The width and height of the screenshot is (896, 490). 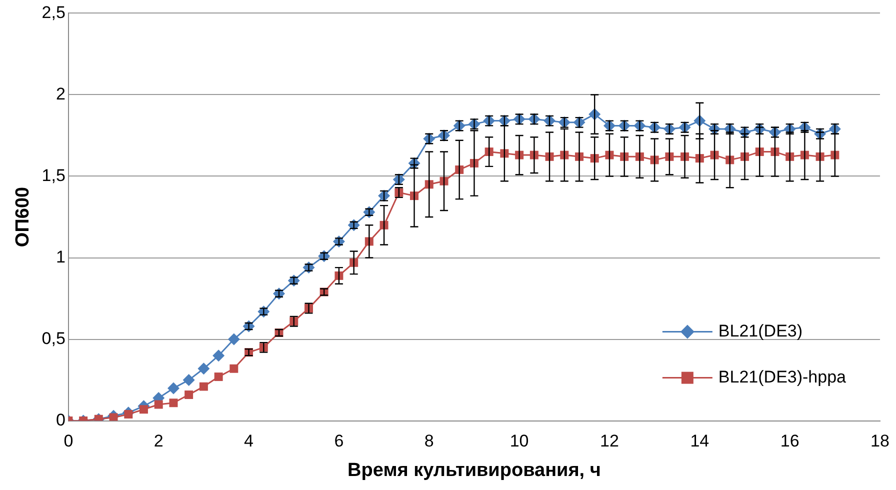 What do you see at coordinates (609, 441) in the screenshot?
I see `x-tick-label: 12` at bounding box center [609, 441].